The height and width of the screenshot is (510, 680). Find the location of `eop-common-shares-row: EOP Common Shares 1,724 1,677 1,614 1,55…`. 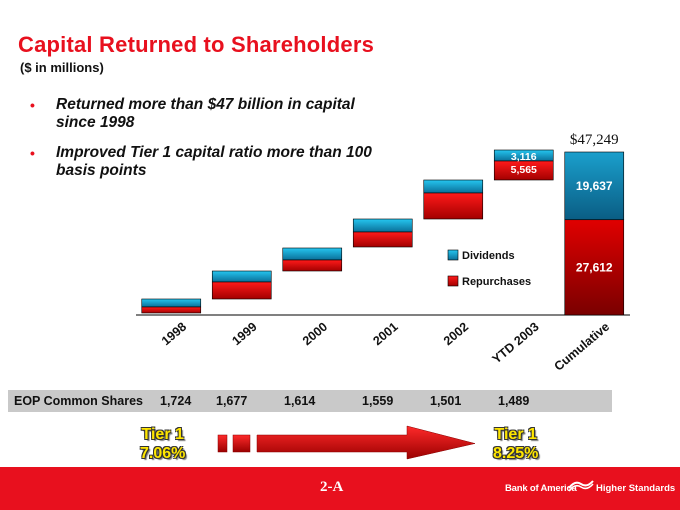

eop-common-shares-row: EOP Common Shares 1,724 1,677 1,614 1,55… is located at coordinates (310, 401).